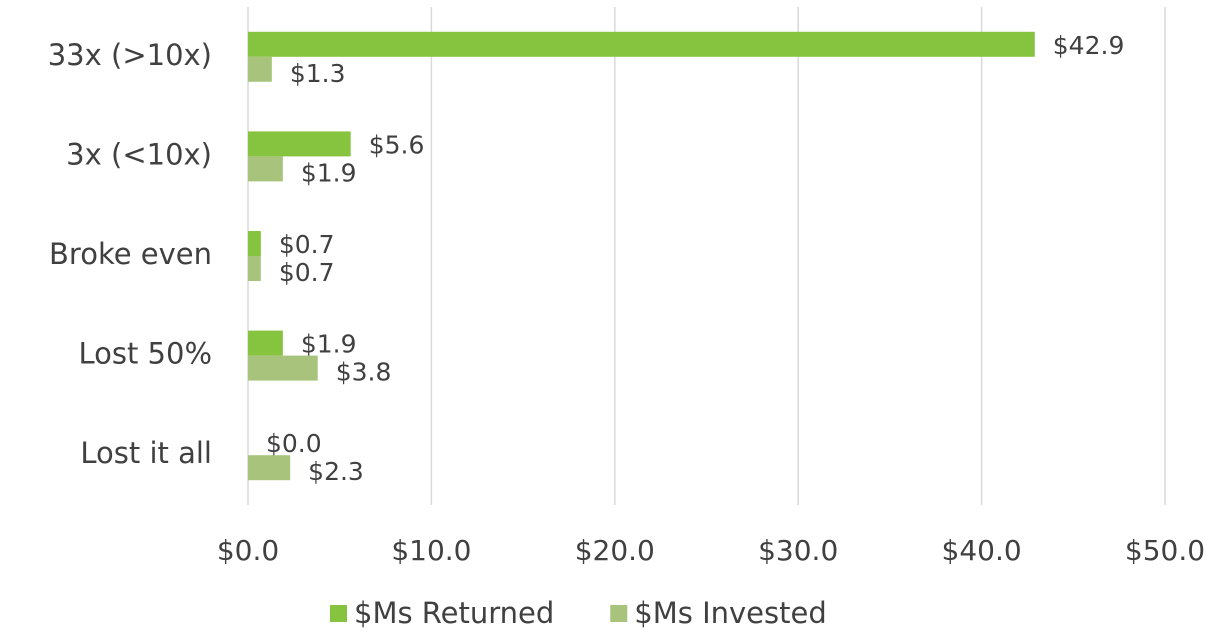 This screenshot has height=636, width=1214. What do you see at coordinates (130, 254) in the screenshot?
I see `y-tick-label: Broke even` at bounding box center [130, 254].